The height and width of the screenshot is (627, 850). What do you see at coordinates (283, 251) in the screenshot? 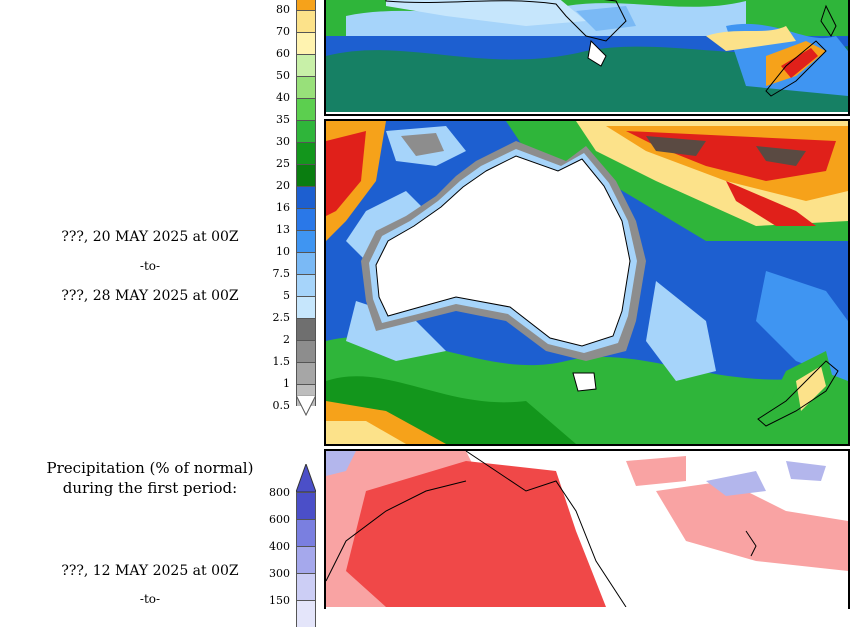
I see `colorbar-tick-label: 10` at bounding box center [283, 251].